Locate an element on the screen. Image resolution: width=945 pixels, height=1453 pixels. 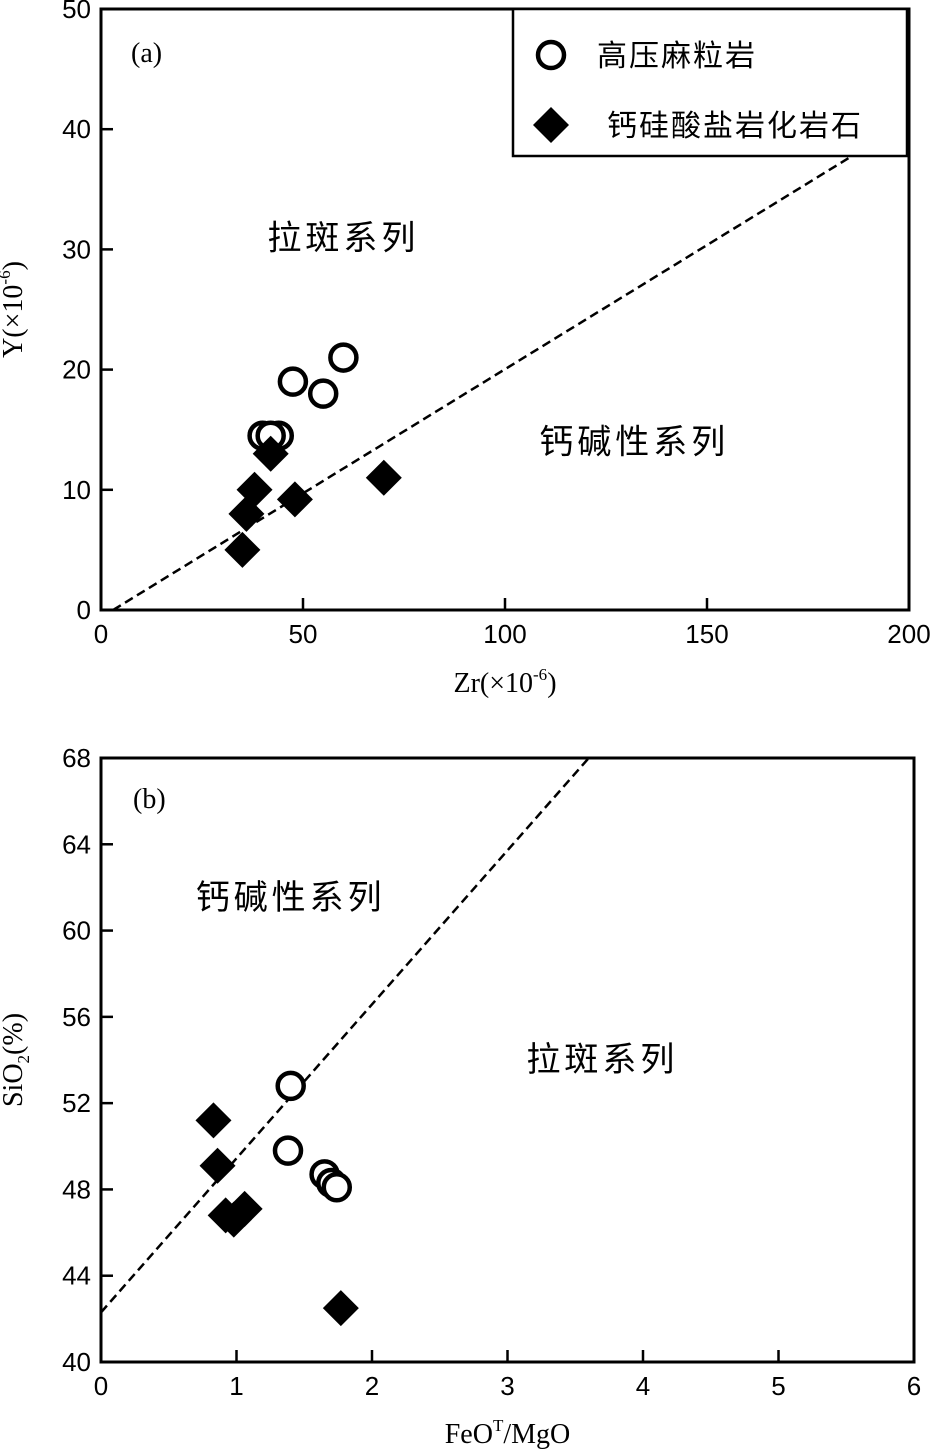
x-axis-label-sup: T is located at coordinates (498, 1425).